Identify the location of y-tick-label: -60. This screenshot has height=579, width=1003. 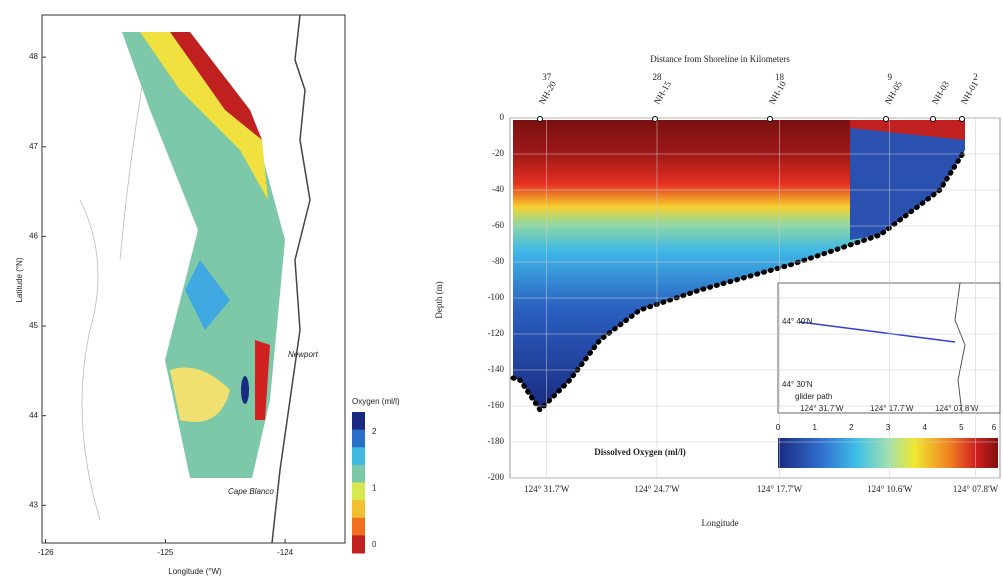
(498, 225).